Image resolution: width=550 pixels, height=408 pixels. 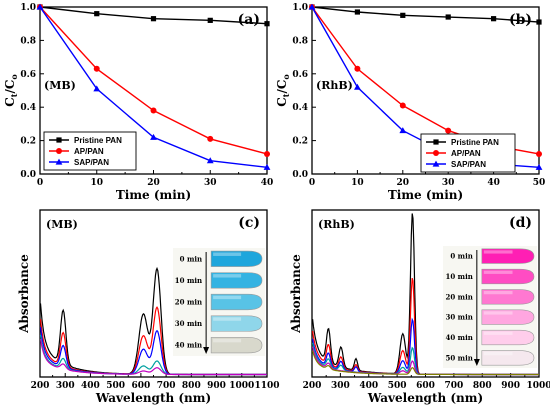 What do you see at coordinates (539, 183) in the screenshot?
I see `x-tick-label: 50` at bounding box center [539, 183].